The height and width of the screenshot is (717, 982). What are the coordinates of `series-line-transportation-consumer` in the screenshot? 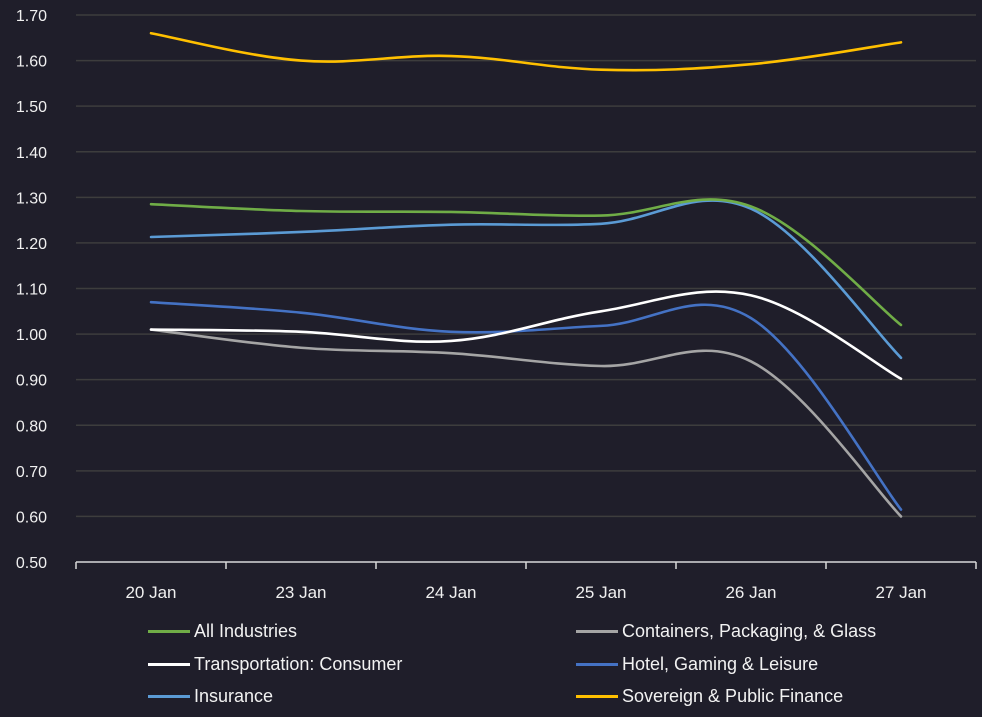 It's located at (526, 335).